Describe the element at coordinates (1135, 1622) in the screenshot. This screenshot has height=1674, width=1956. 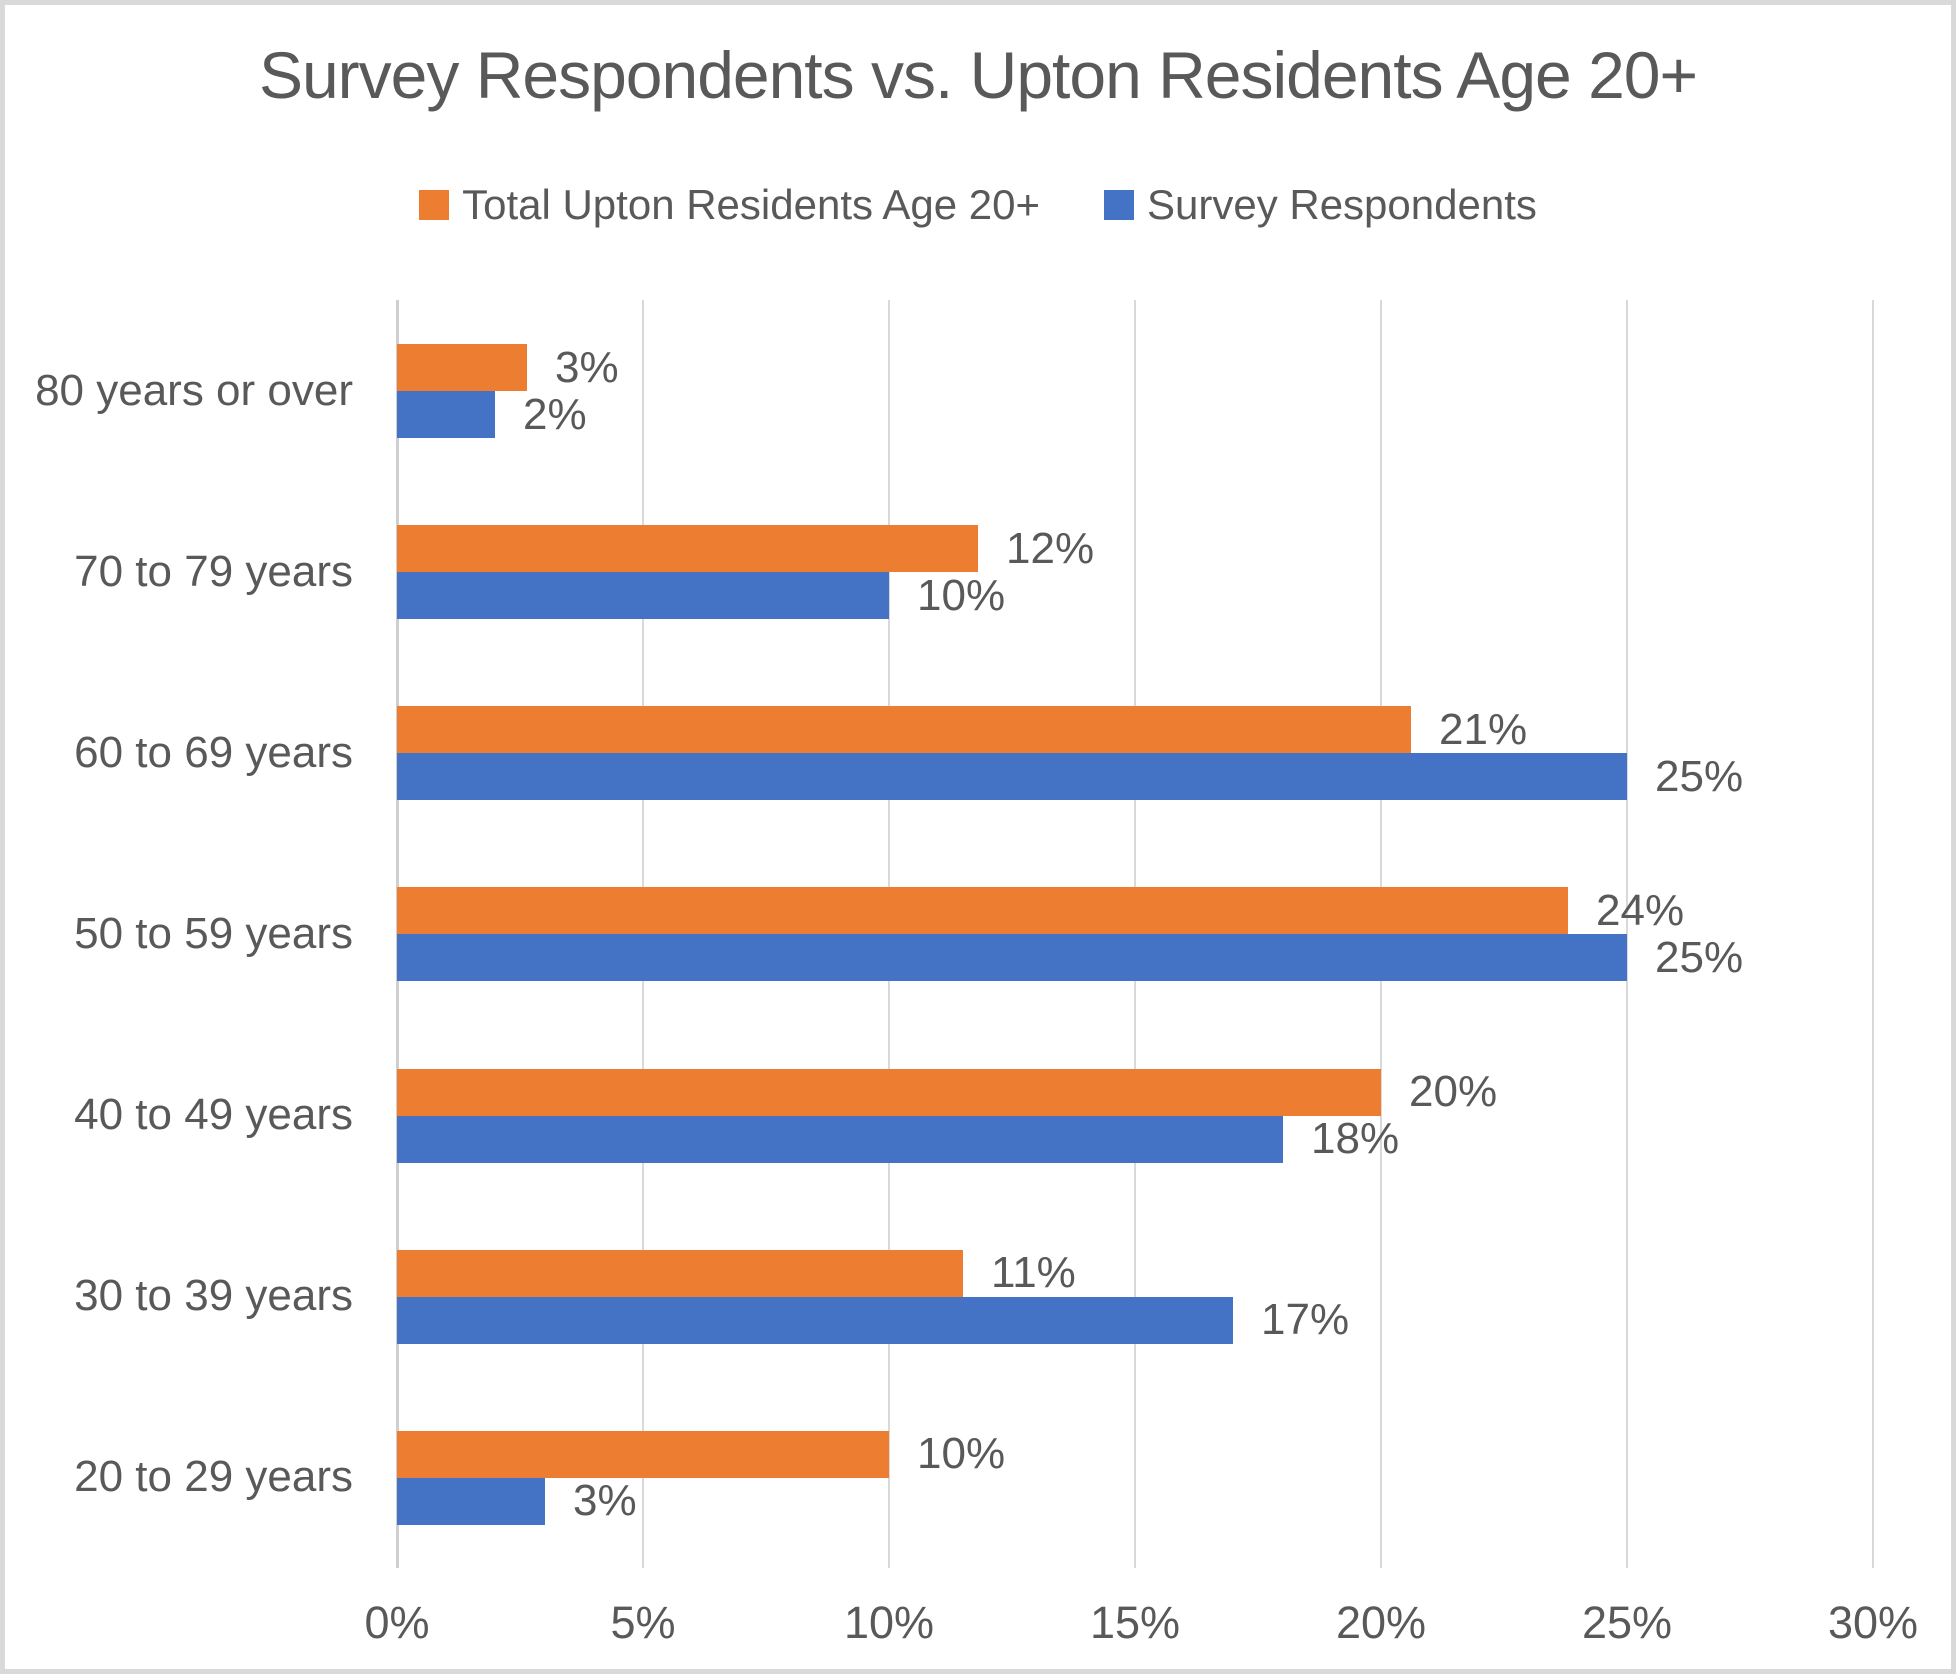
I see `x-tick-label: 15%` at that location.